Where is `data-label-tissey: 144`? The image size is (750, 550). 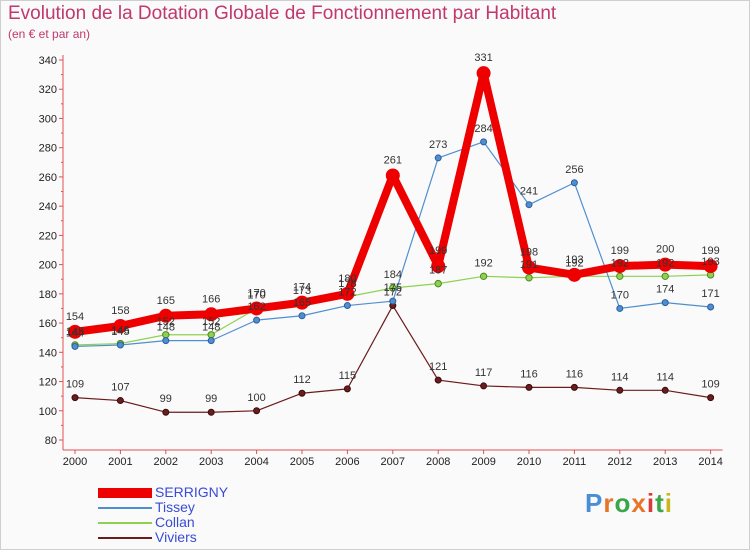 data-label-tissey: 144 is located at coordinates (75, 333).